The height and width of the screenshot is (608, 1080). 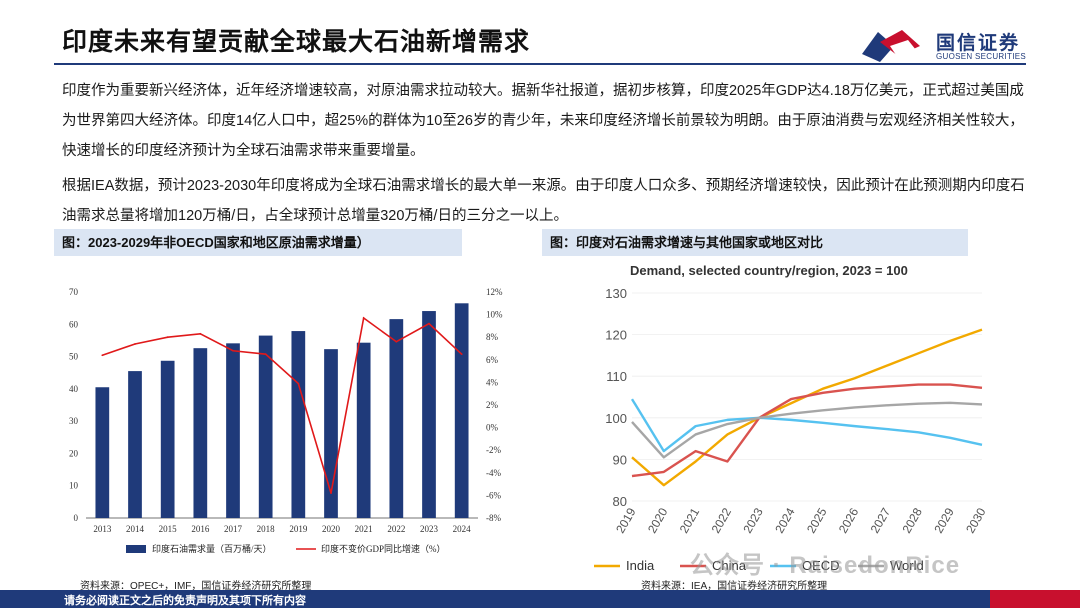 What do you see at coordinates (492, 405) in the screenshot?
I see `chart1-right-tick-label: 2%` at bounding box center [492, 405].